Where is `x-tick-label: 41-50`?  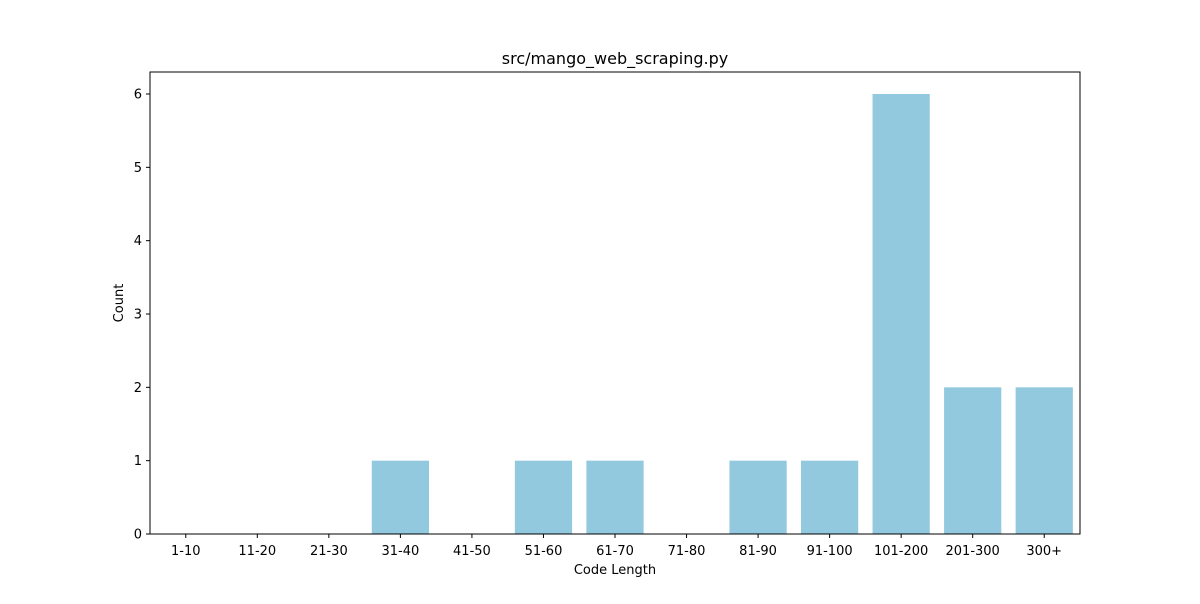 x-tick-label: 41-50 is located at coordinates (472, 551).